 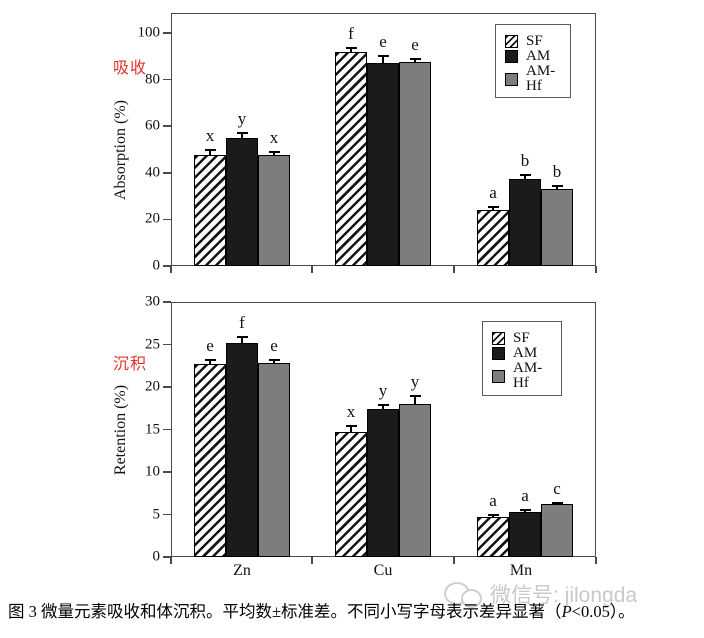 I want to click on y-axis-tick-label: 5, so click(x=156, y=514).